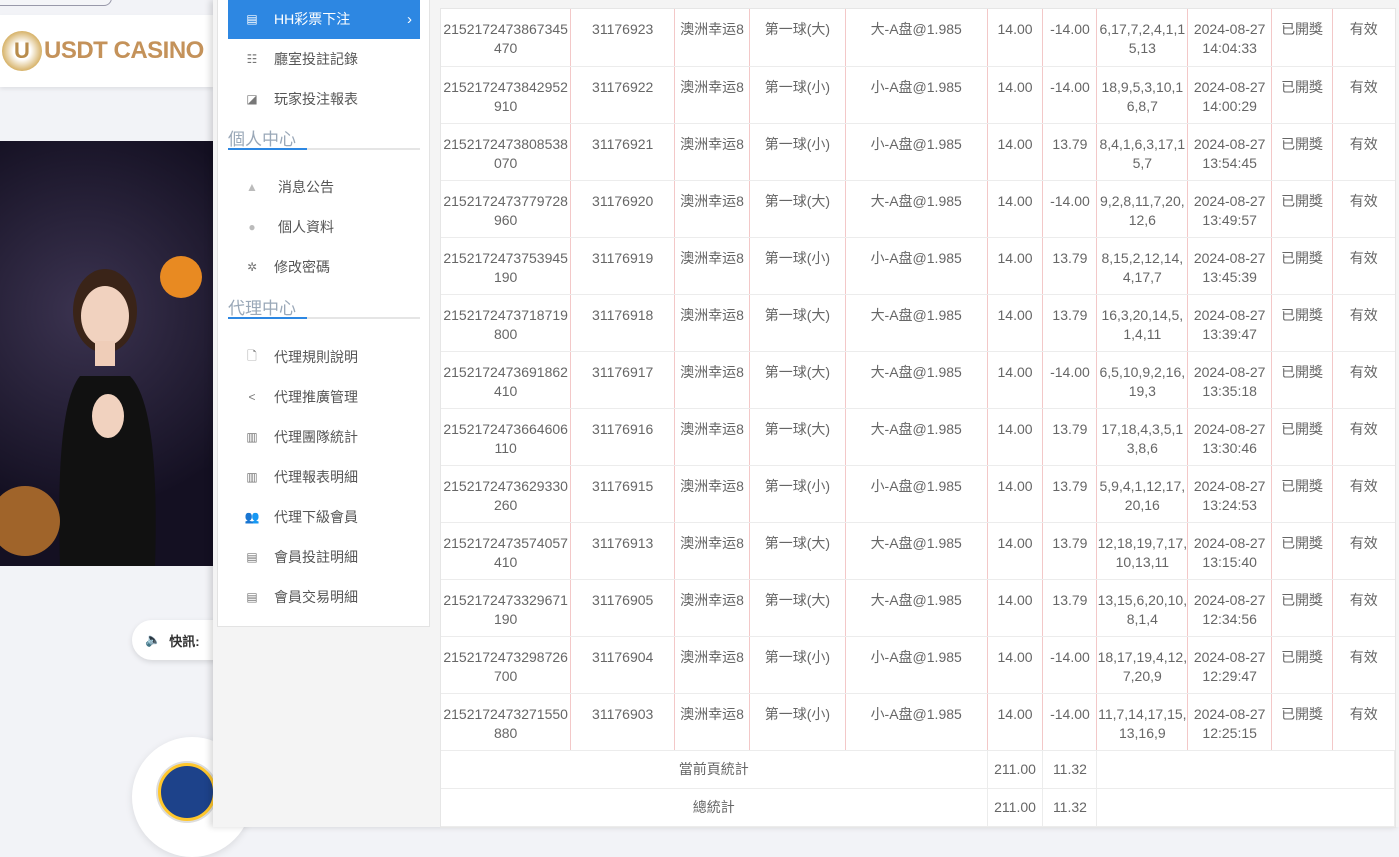  Describe the element at coordinates (1230, 665) in the screenshot. I see `bet-time-cell: 2024-08-27 12:29:47` at that location.